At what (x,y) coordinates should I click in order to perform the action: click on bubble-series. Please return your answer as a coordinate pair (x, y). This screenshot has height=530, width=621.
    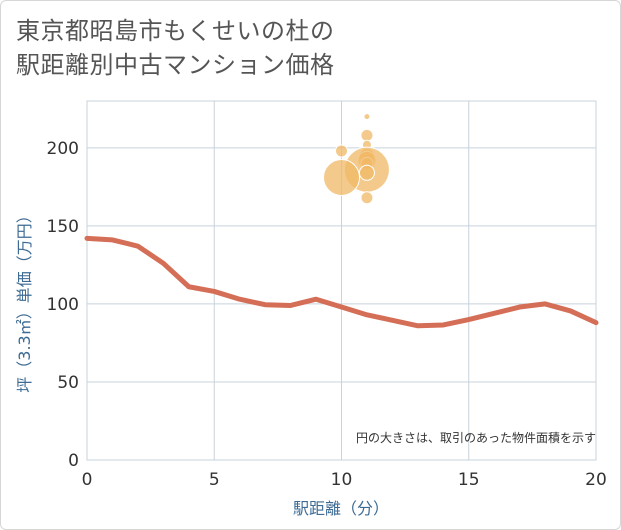
    Looking at the image, I should click on (356, 159).